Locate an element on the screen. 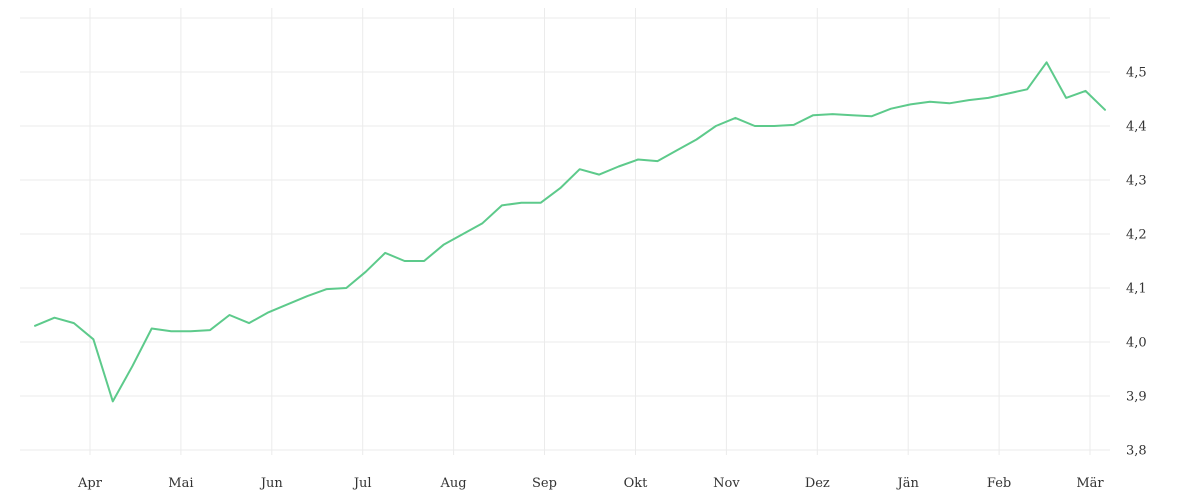 This screenshot has height=500, width=1200. y-tick-label: 4,4 is located at coordinates (1136, 127).